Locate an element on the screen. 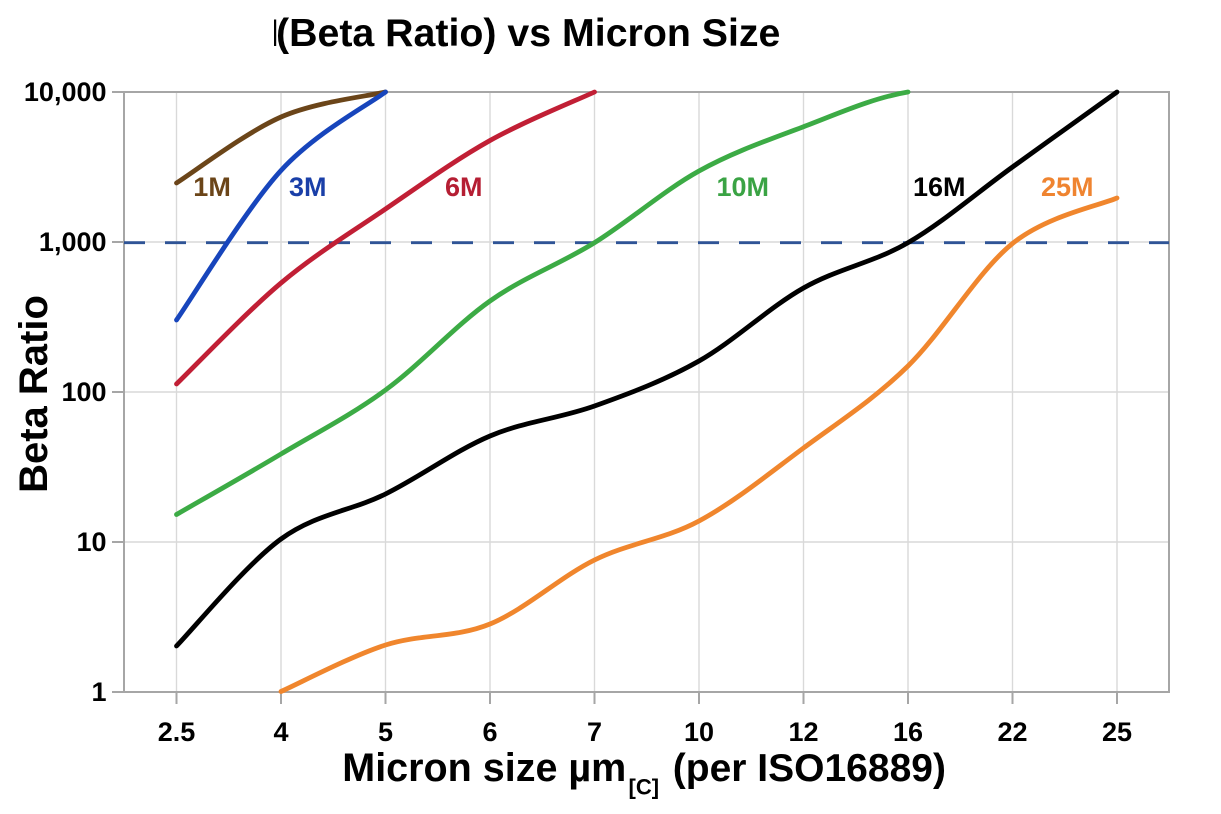  svg-text: 12 is located at coordinates (803, 732).